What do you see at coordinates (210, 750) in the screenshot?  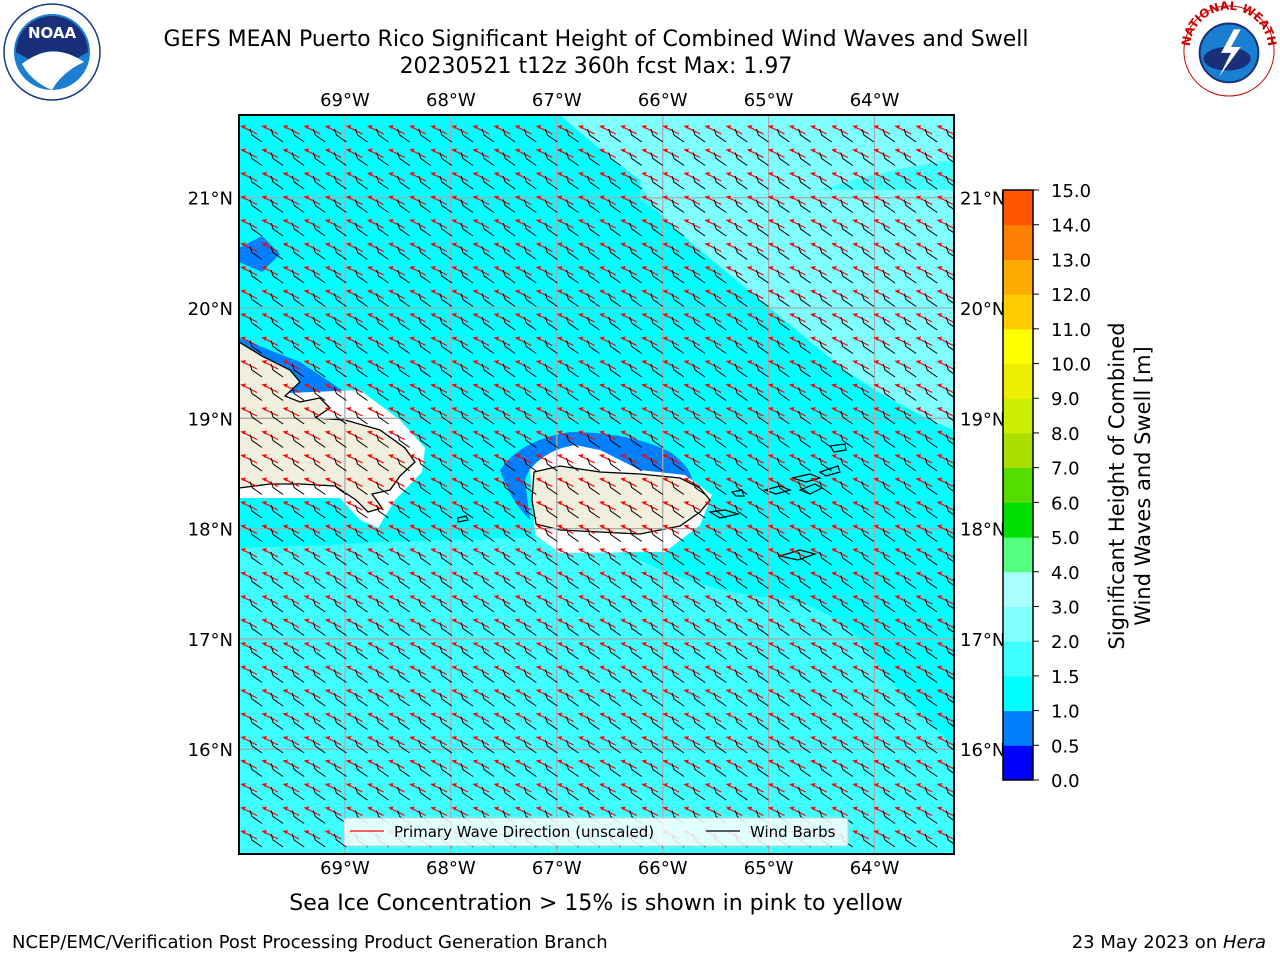 I see `lat-label-left: 16°N` at bounding box center [210, 750].